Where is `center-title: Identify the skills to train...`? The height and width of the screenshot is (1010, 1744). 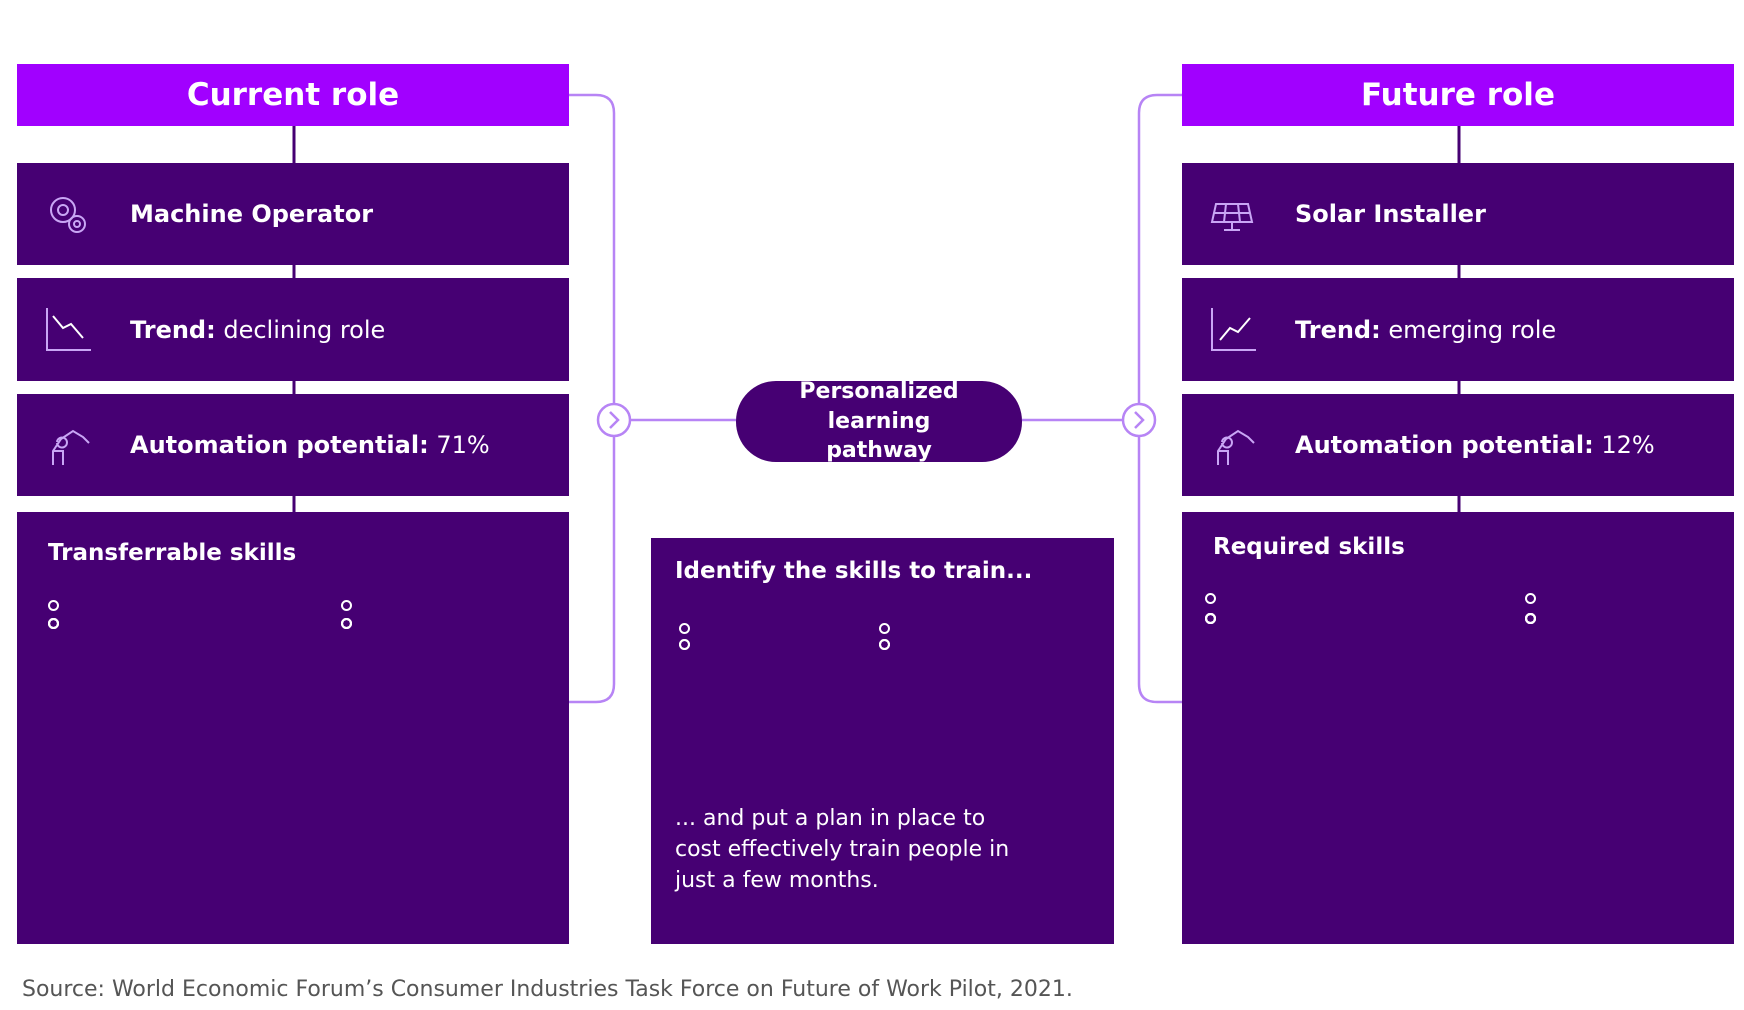
center-title: Identify the skills to train... is located at coordinates (854, 571).